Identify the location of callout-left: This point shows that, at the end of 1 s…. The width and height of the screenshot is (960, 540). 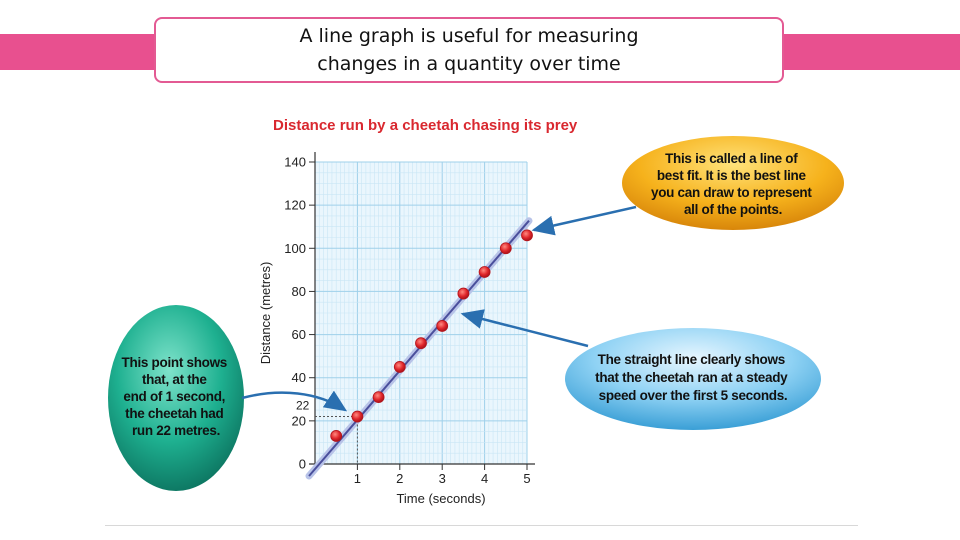
(228, 398).